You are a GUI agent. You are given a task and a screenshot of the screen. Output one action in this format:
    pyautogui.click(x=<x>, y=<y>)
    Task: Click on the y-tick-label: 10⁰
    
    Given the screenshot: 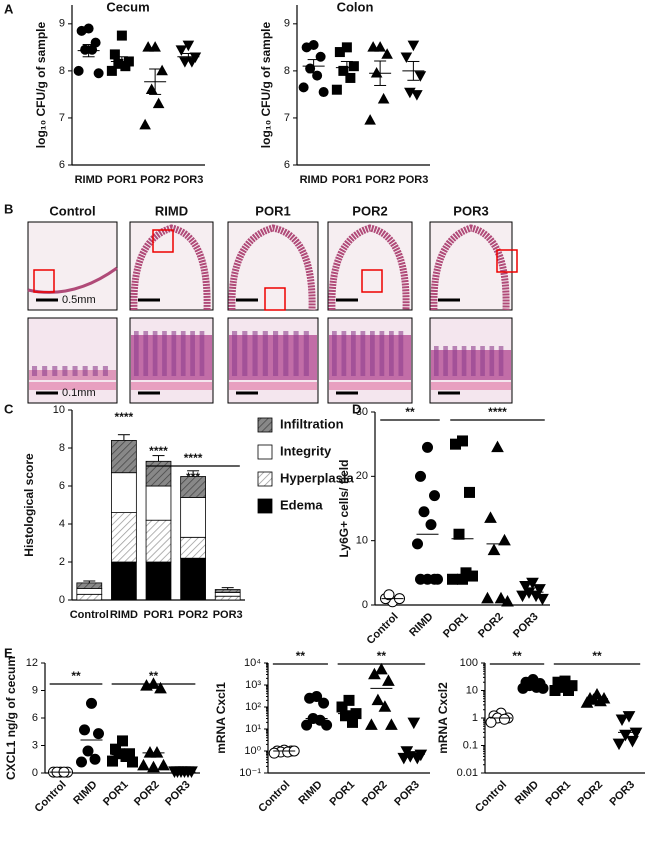 What is the action you would take?
    pyautogui.click(x=252, y=751)
    